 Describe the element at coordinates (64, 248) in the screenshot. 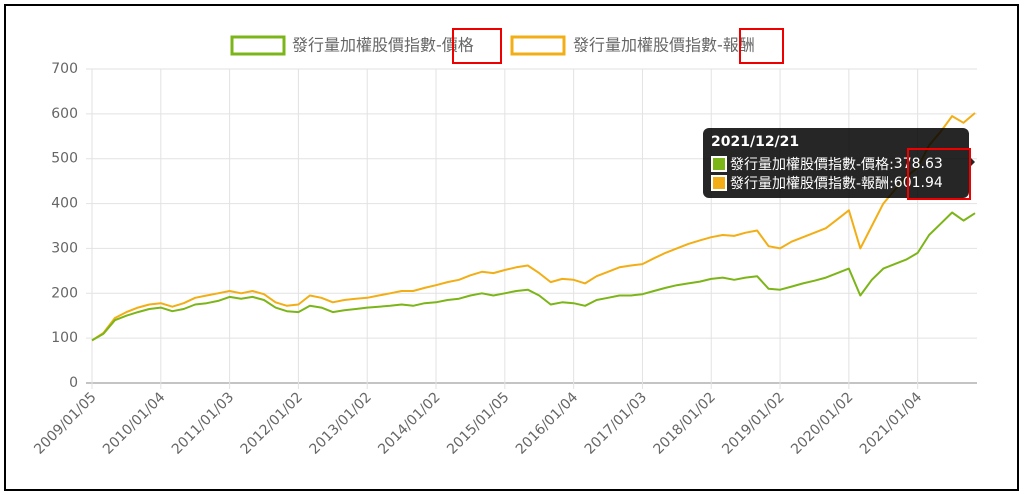

I see `y-tick-label: 300` at that location.